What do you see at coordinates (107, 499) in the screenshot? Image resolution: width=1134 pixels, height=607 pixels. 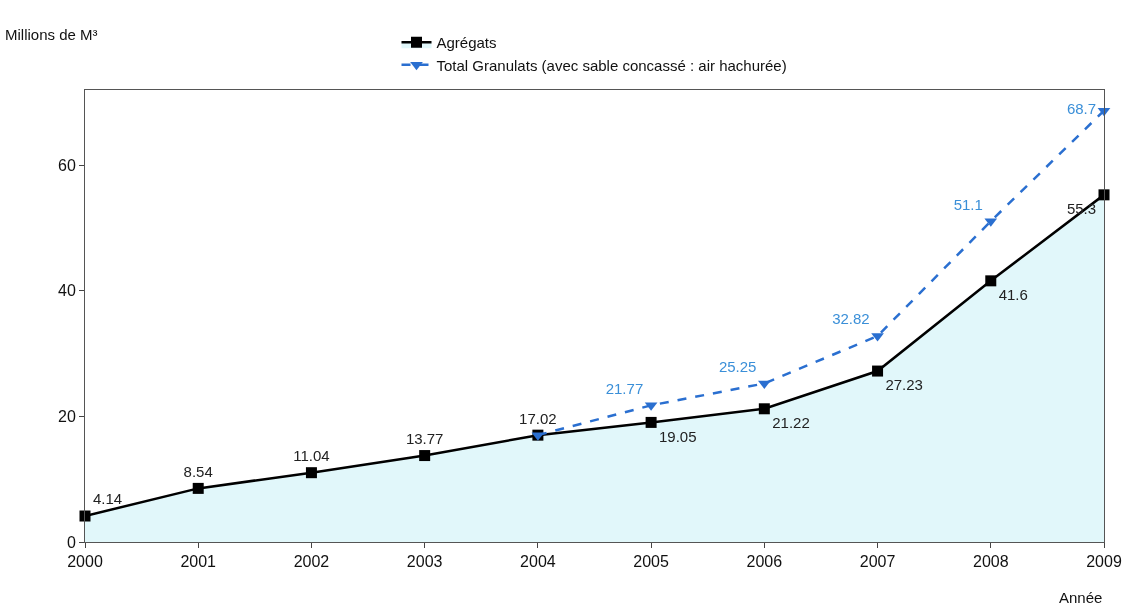 I see `data-label: 4.14` at bounding box center [107, 499].